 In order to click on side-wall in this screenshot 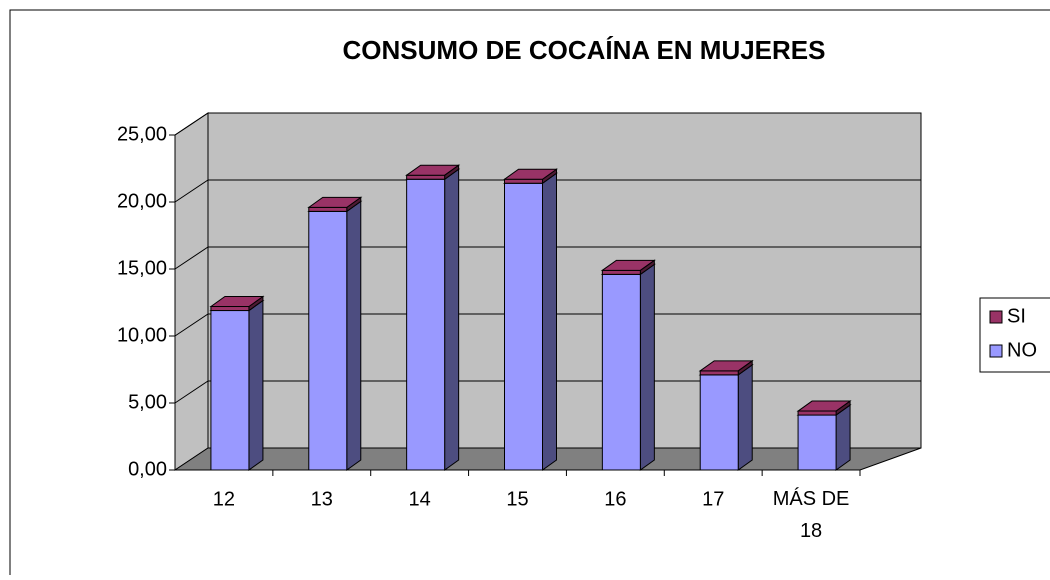, I will do `click(191, 291)`.